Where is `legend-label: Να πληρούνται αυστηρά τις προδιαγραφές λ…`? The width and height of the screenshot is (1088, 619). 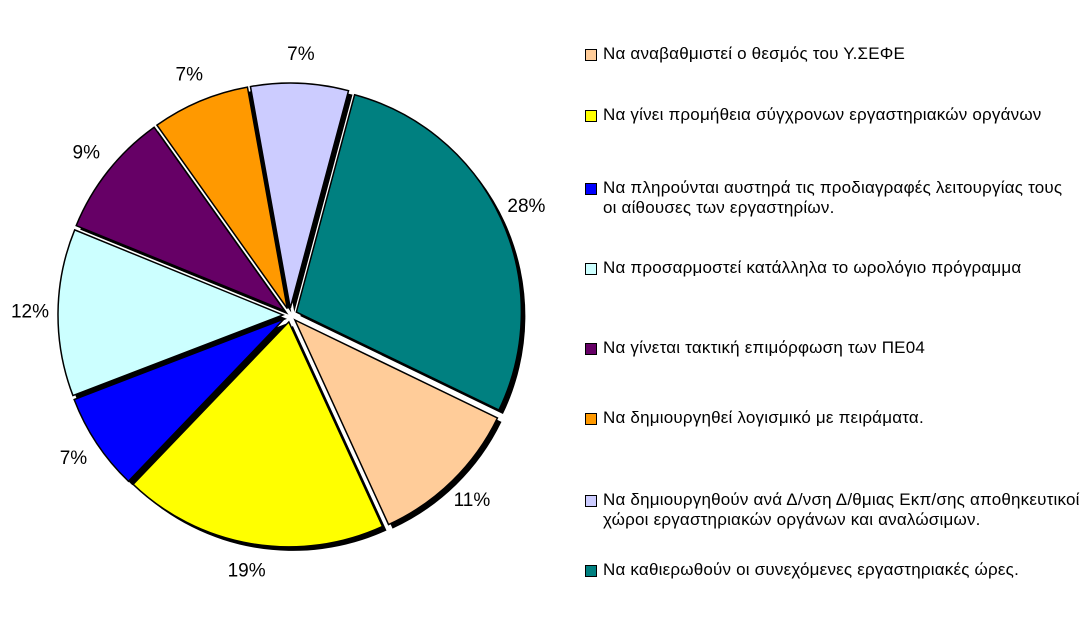
legend-label: Να πληρούνται αυστηρά τις προδιαγραφές λ… is located at coordinates (833, 197).